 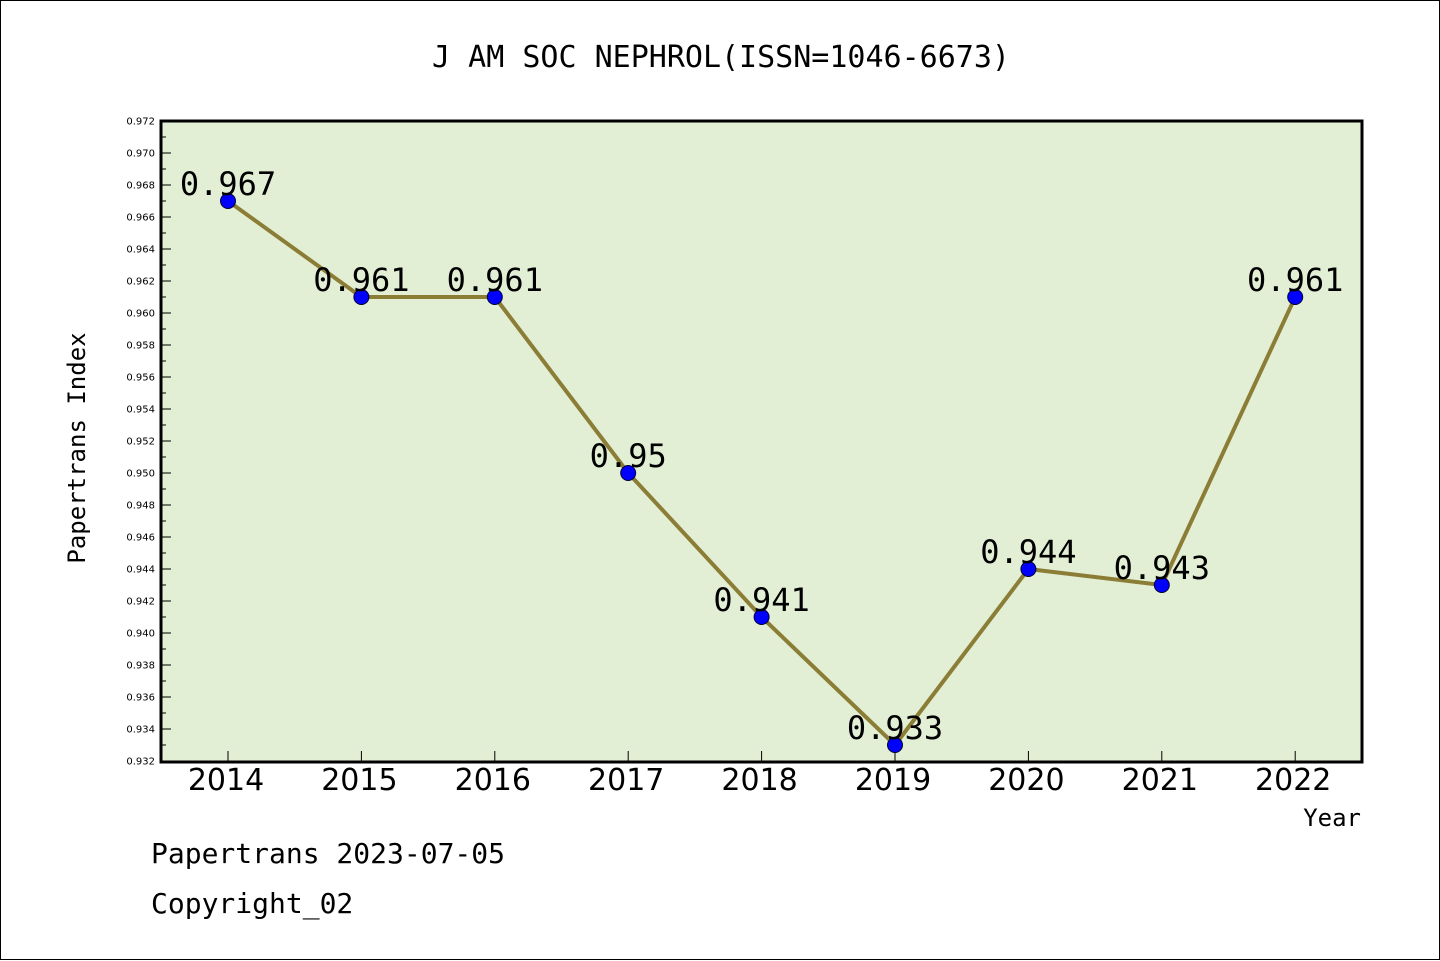 What do you see at coordinates (77, 447) in the screenshot?
I see `y-axis-label: Papertrans Index` at bounding box center [77, 447].